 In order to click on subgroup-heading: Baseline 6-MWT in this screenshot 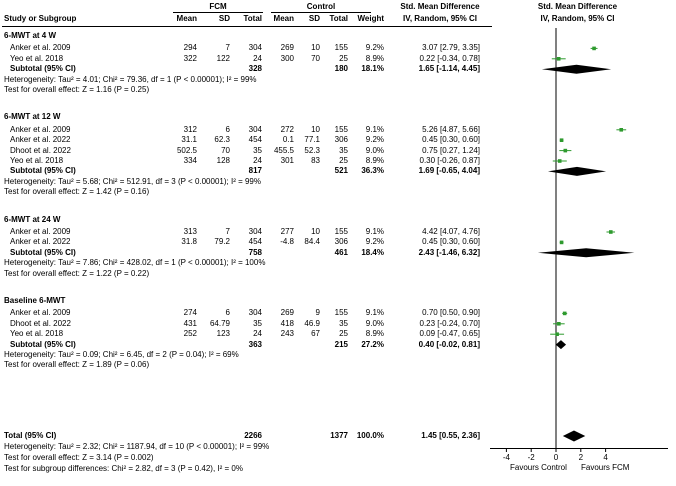, I will do `click(35, 300)`.